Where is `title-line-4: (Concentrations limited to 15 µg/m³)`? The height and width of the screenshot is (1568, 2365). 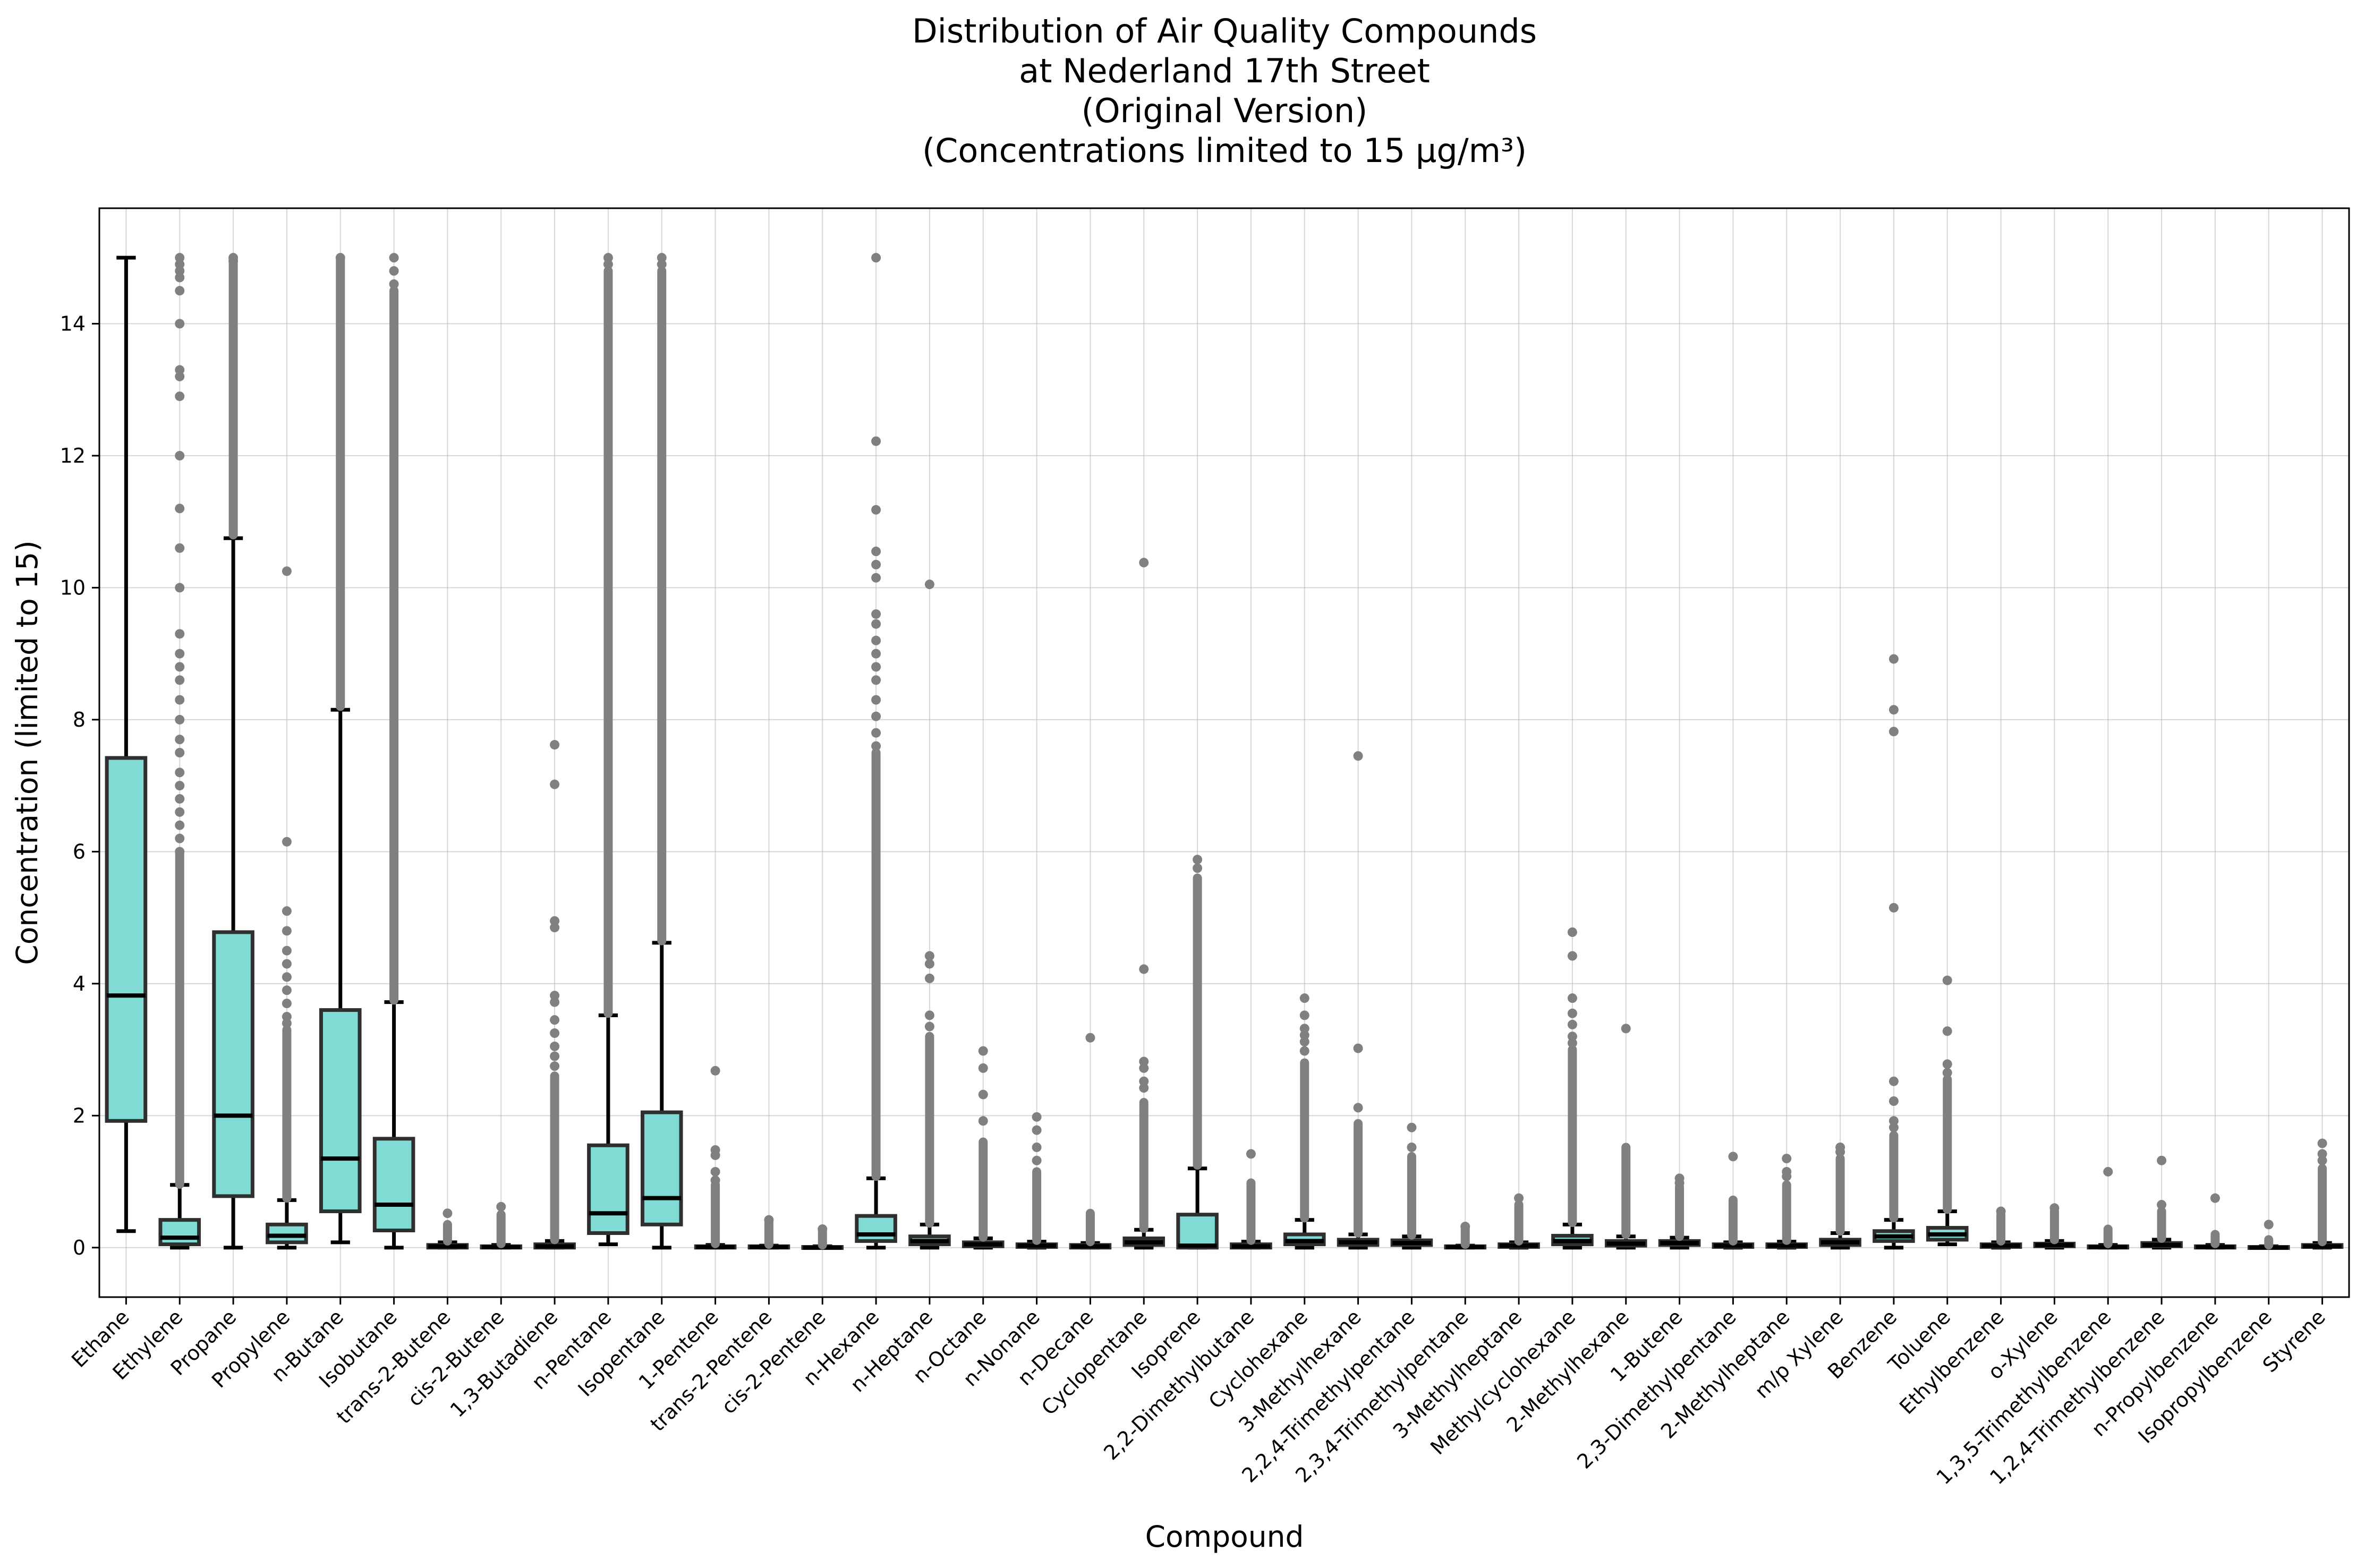
title-line-4: (Concentrations limited to 15 µg/m³) is located at coordinates (1225, 150).